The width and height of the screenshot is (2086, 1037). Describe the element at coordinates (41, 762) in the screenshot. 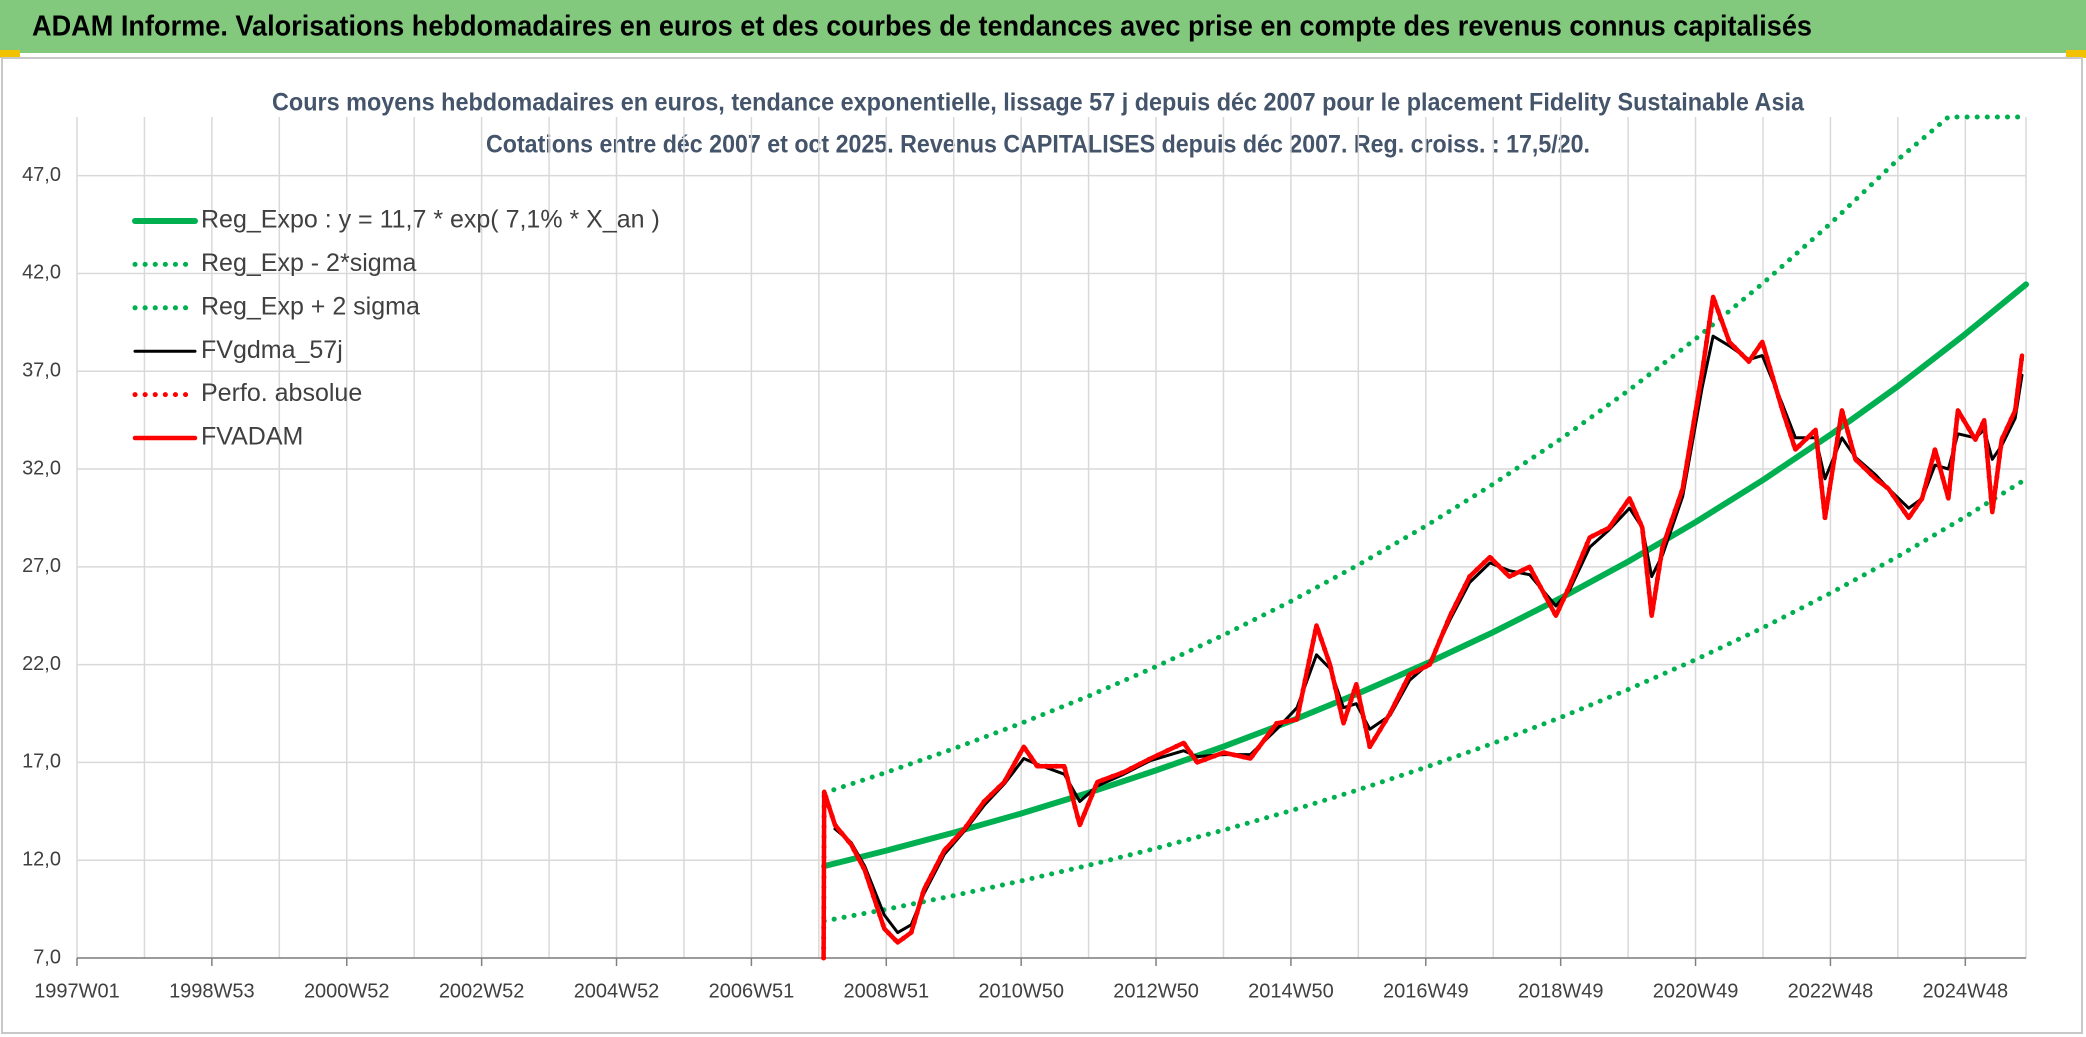

I see `y-tick-label: 17,0` at that location.